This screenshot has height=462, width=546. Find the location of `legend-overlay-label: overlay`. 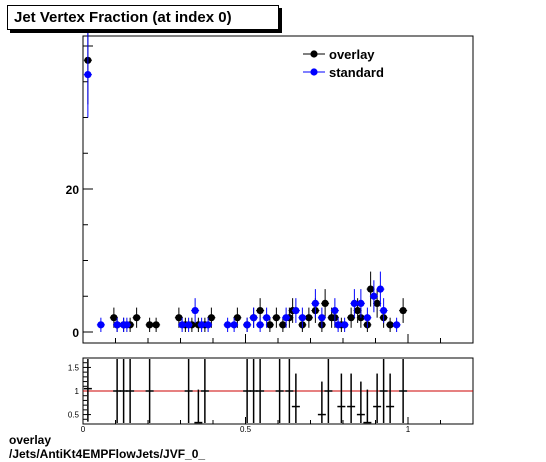

legend-overlay-label: overlay is located at coordinates (352, 54).